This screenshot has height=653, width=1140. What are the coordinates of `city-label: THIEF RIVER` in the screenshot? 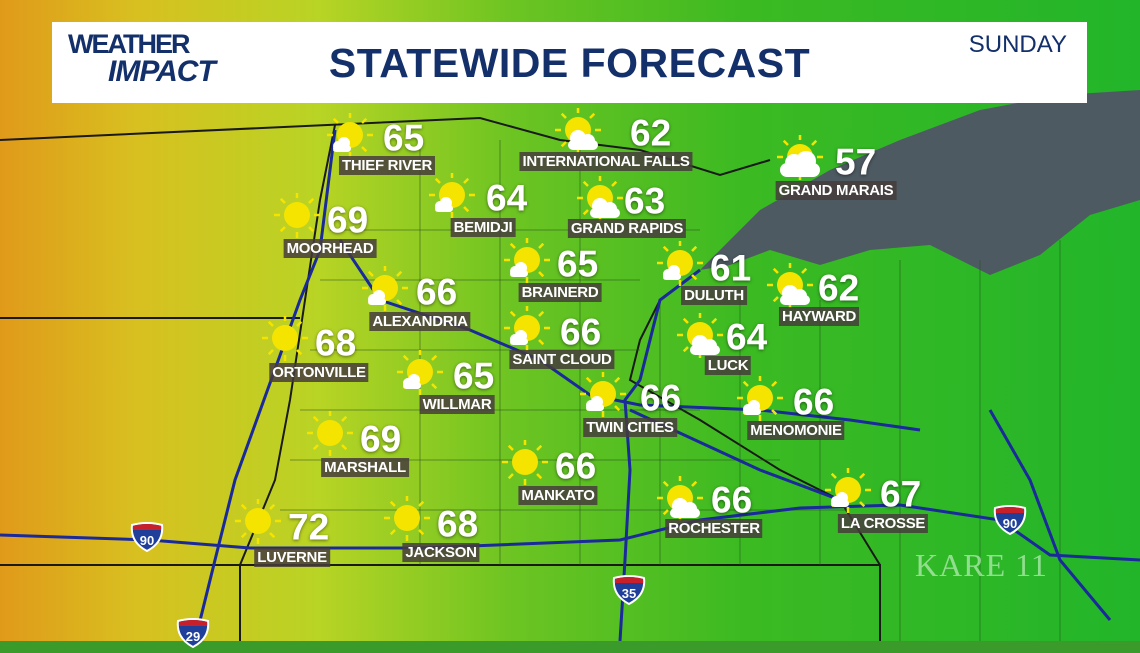 It's located at (387, 165).